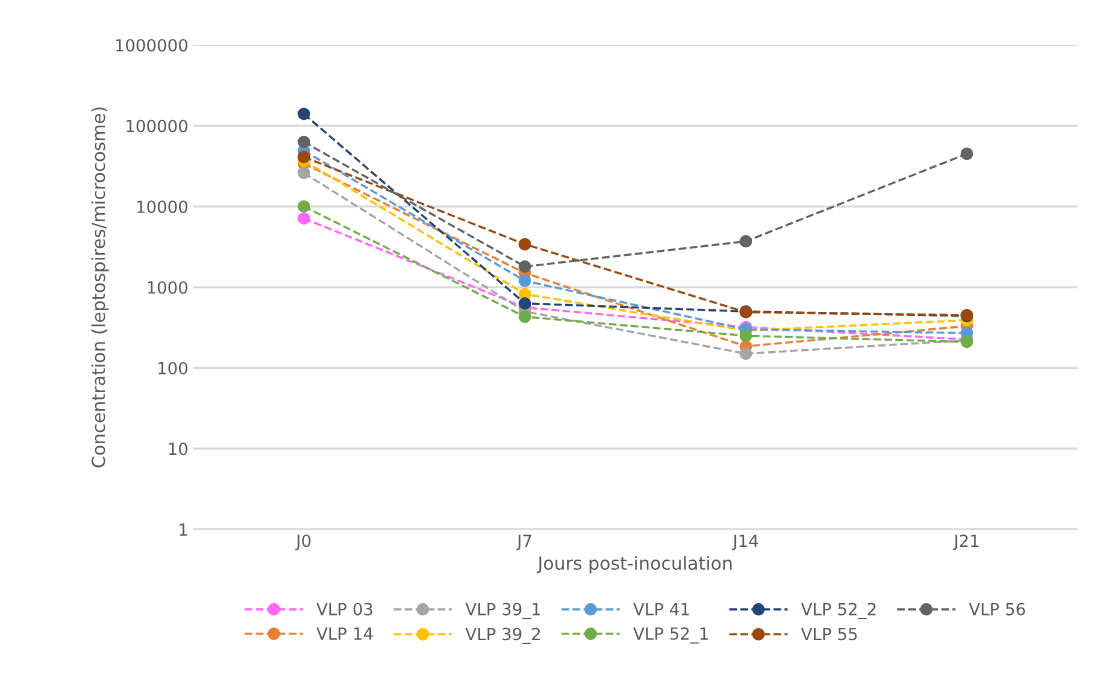  I want to click on legend-label: VLP 52_2, so click(838, 611).